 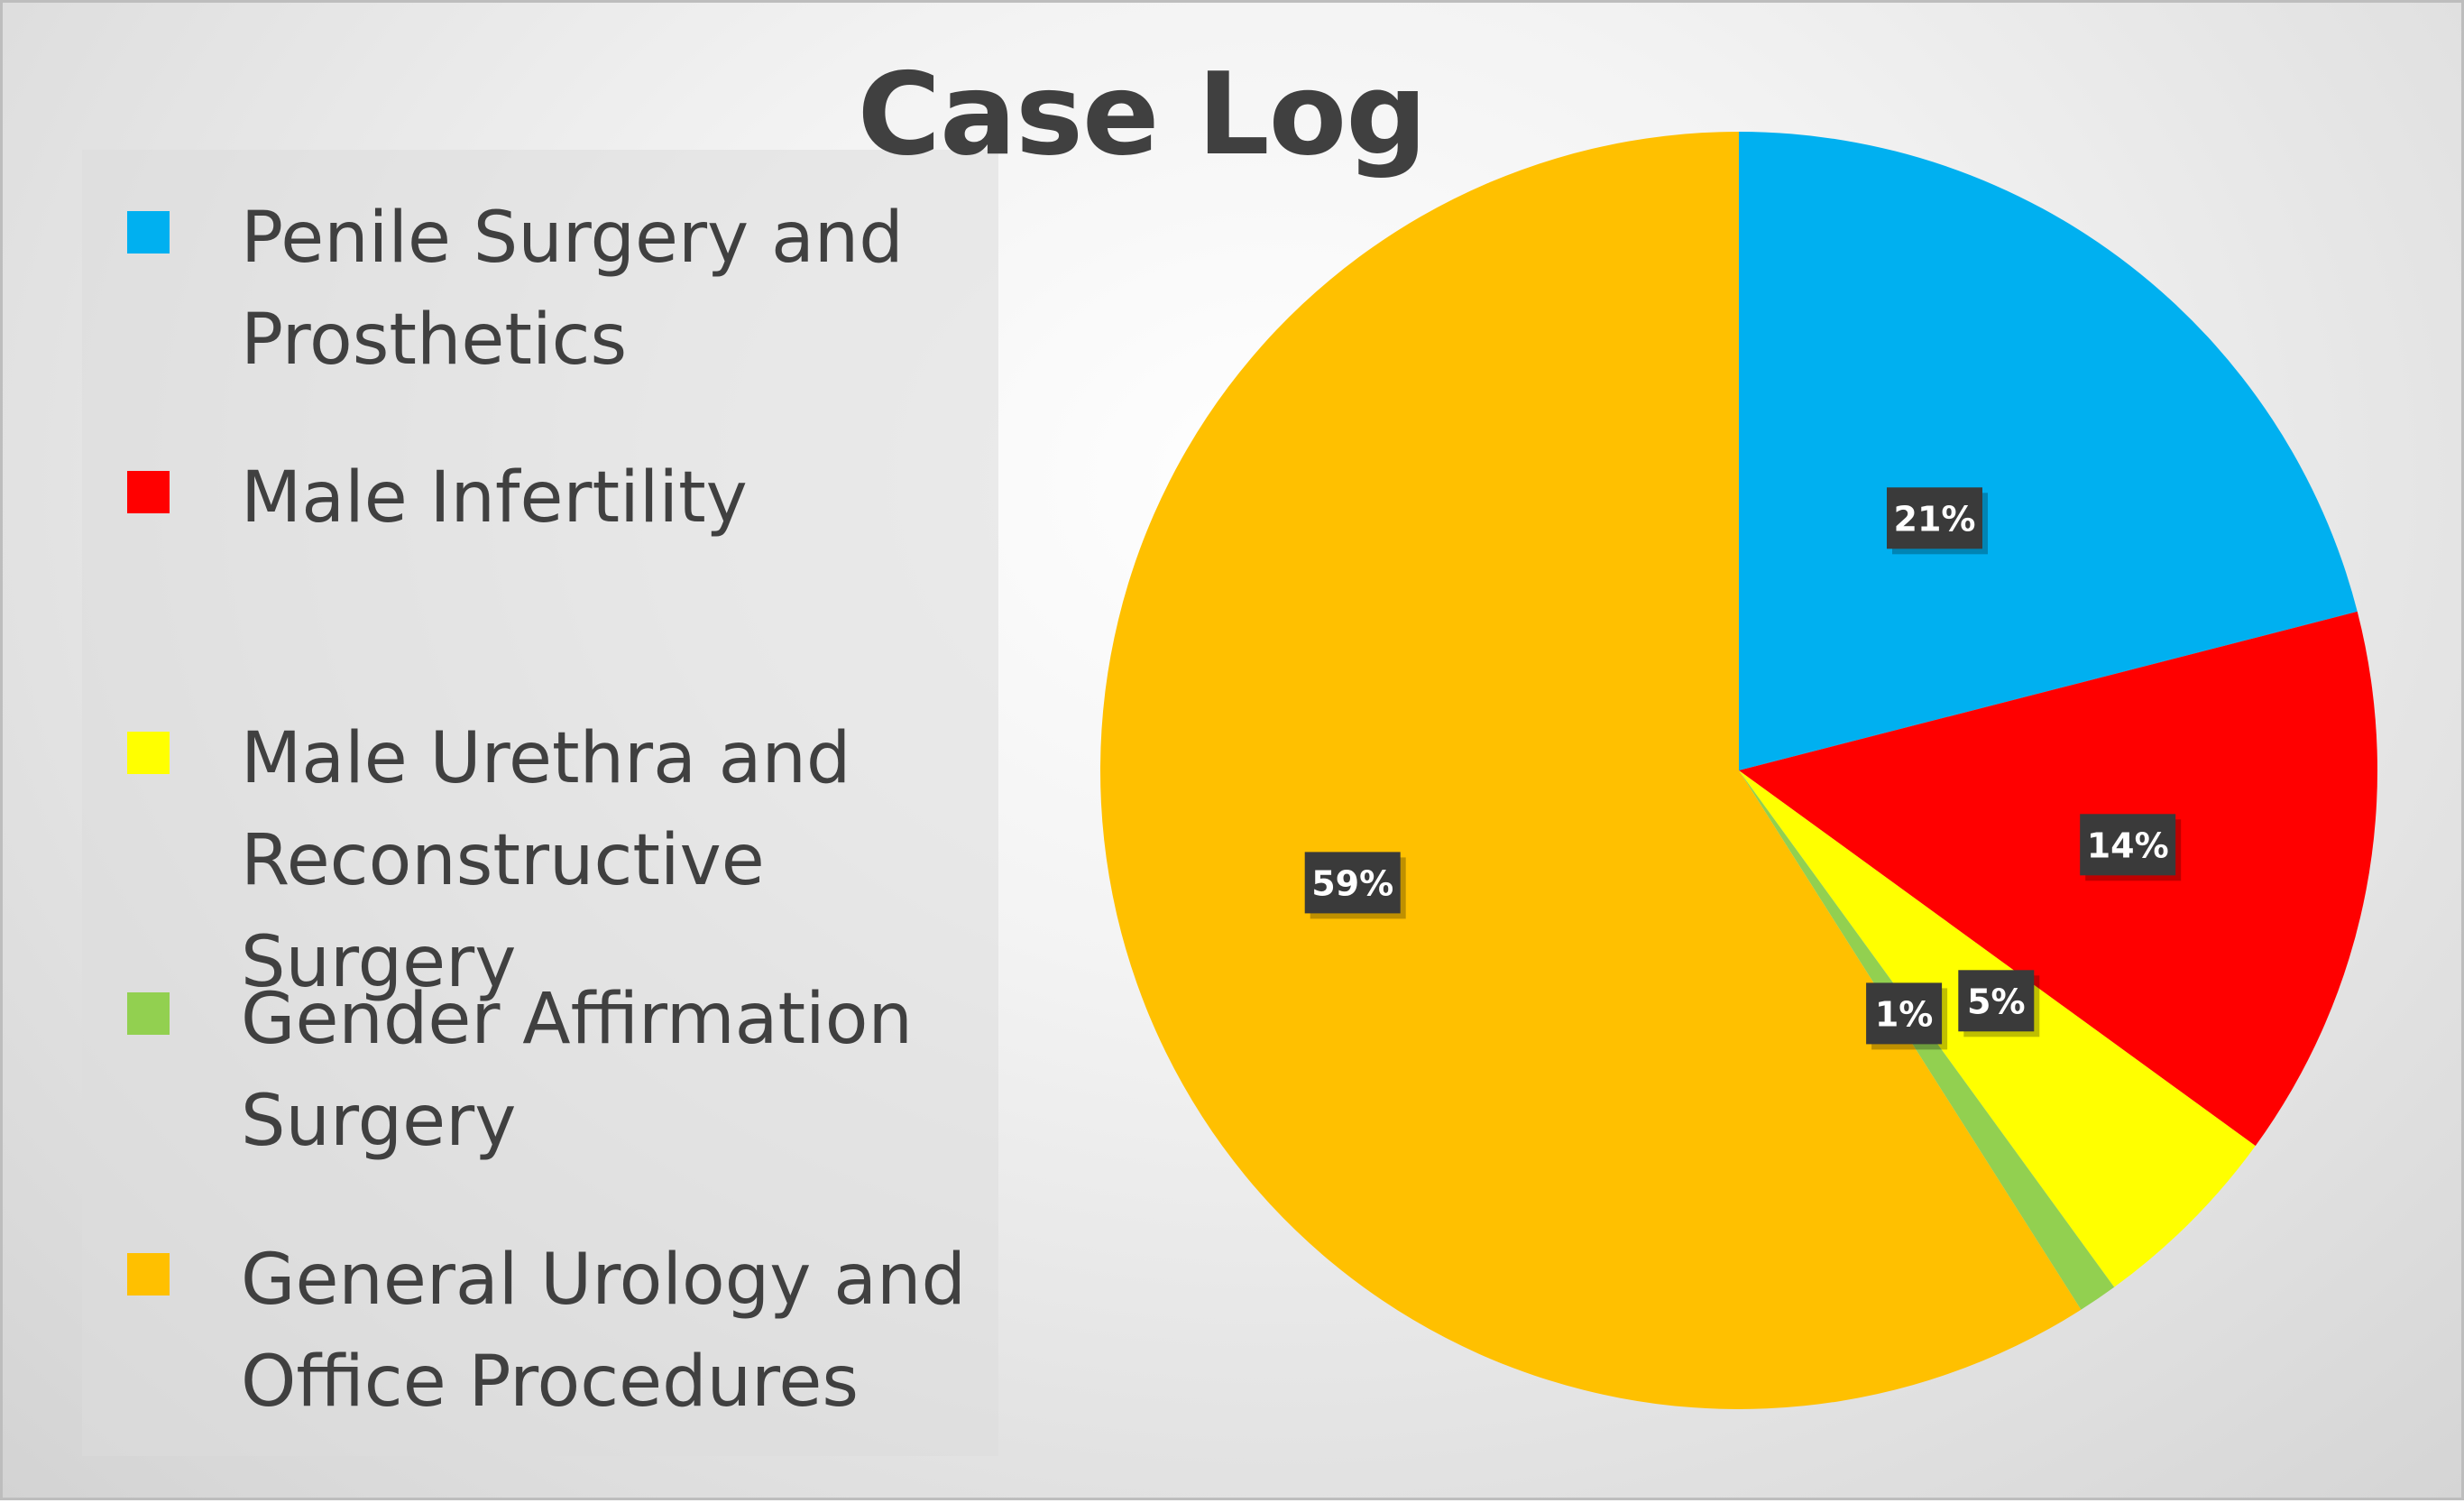 I want to click on legend-swatch-penile-surgery, so click(x=148, y=232).